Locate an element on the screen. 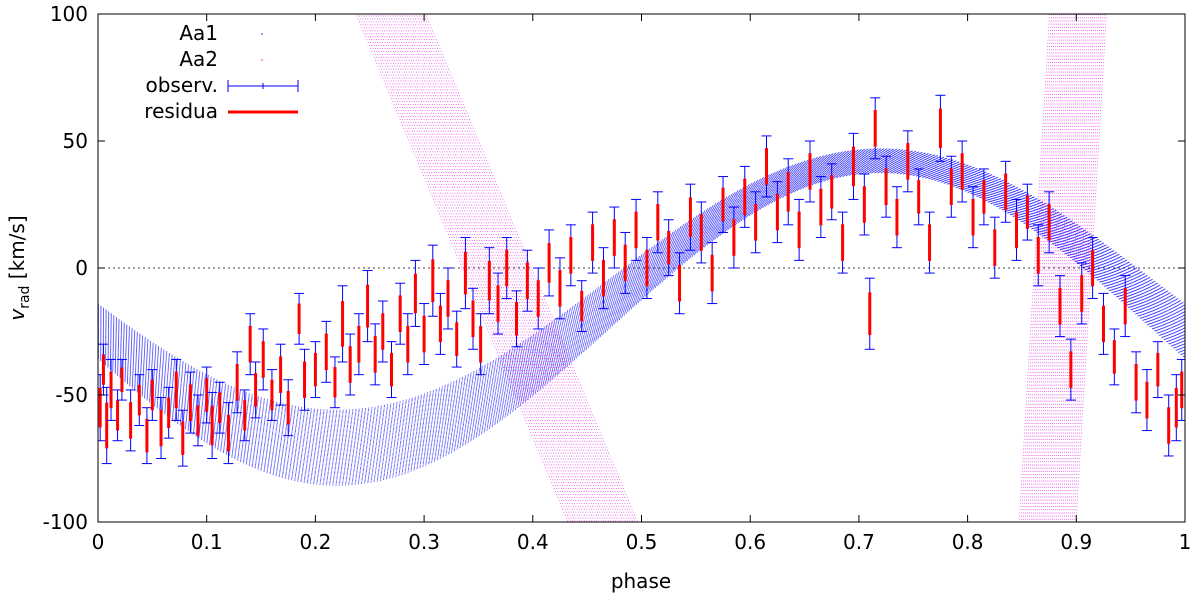 This screenshot has height=600, width=1200. y-tick-label: -50 is located at coordinates (71, 395).